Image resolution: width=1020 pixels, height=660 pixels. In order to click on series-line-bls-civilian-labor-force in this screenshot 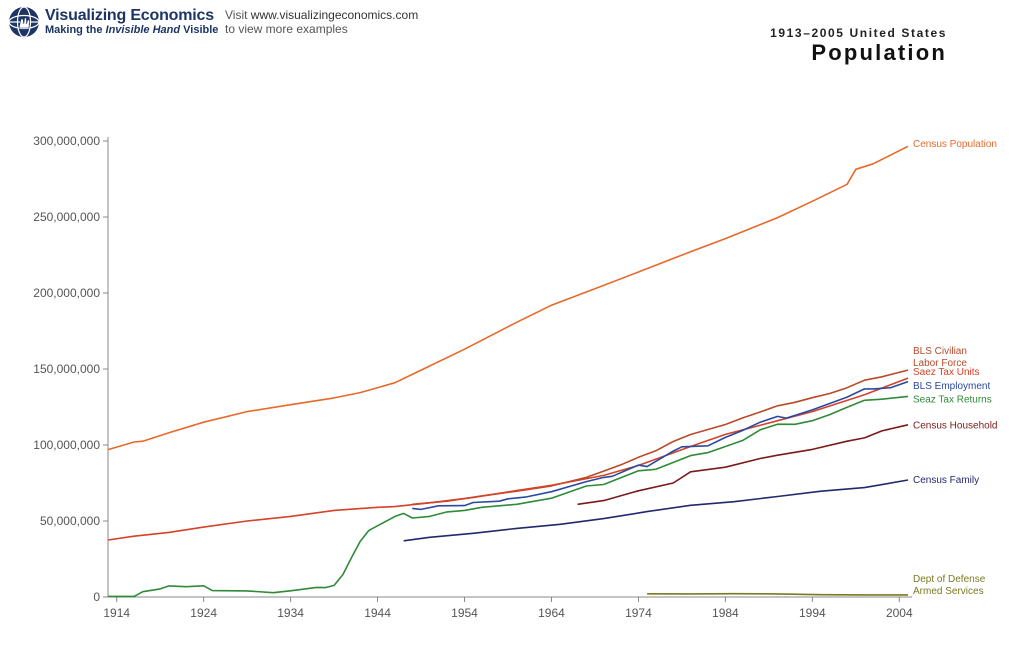, I will do `click(660, 437)`.